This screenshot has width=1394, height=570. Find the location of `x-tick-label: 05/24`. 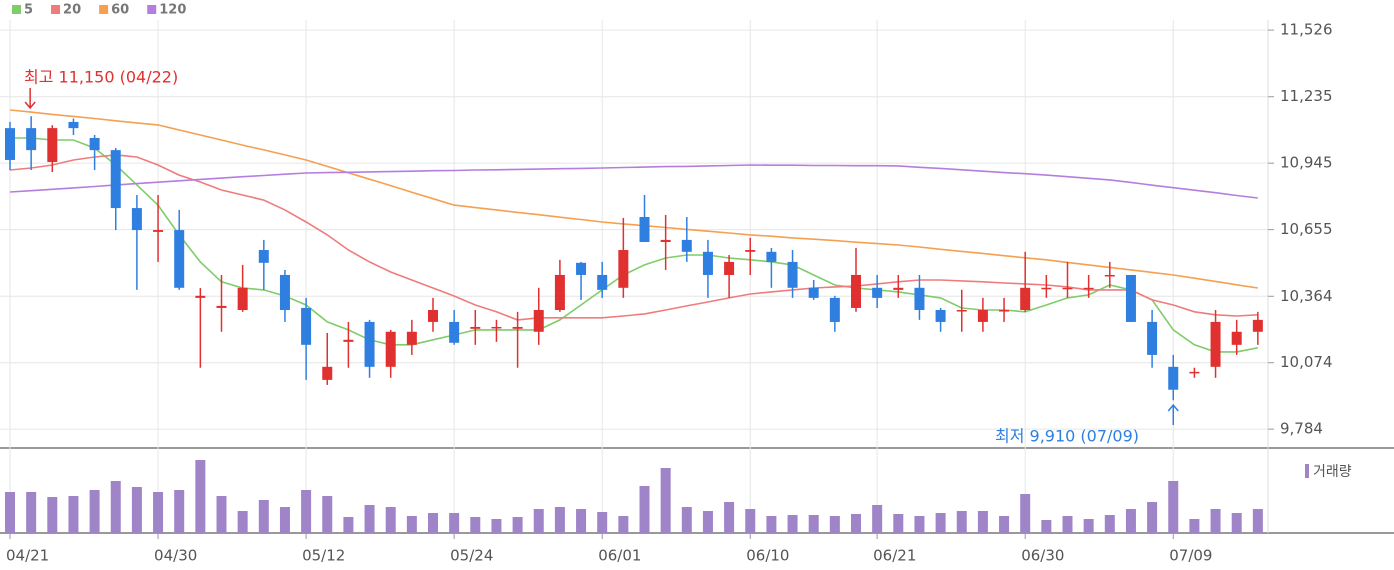

x-tick-label: 05/24 is located at coordinates (471, 556).